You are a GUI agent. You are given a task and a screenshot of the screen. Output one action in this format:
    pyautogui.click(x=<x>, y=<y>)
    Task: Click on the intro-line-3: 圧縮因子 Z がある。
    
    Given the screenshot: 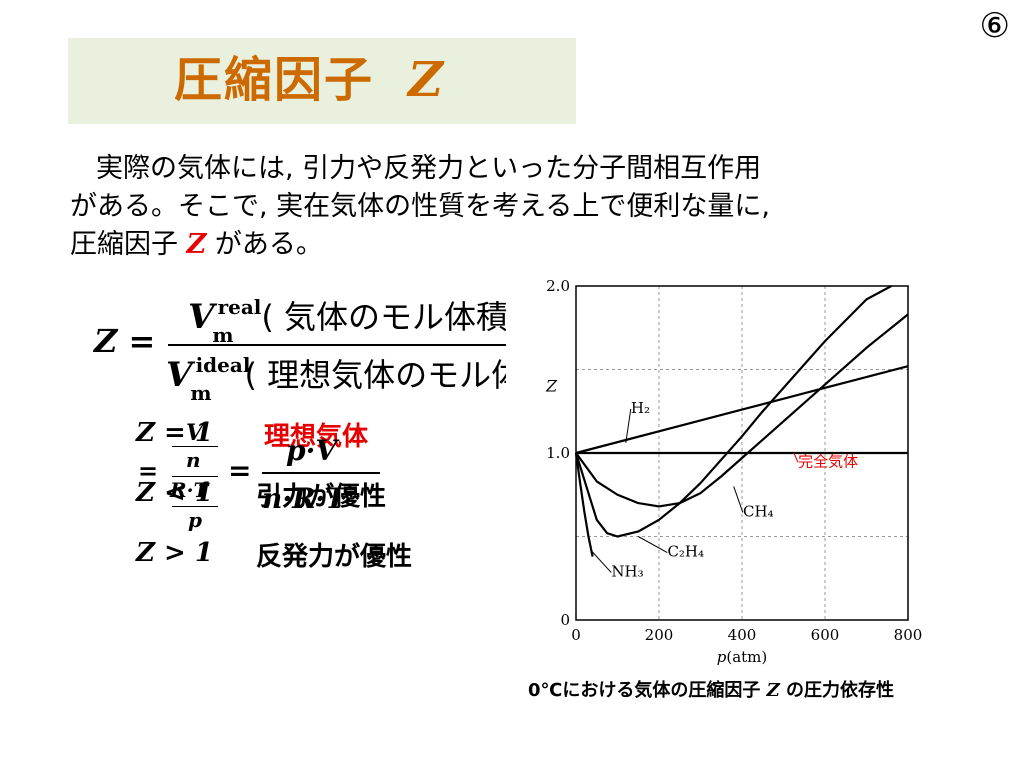 What is the action you would take?
    pyautogui.click(x=196, y=245)
    